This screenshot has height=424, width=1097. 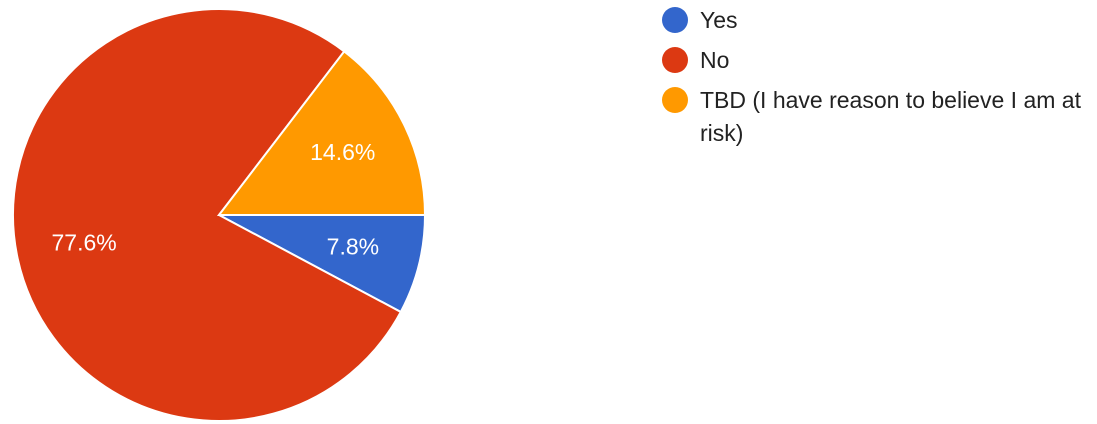 What do you see at coordinates (877, 20) in the screenshot?
I see `legend-item-yes: Yes` at bounding box center [877, 20].